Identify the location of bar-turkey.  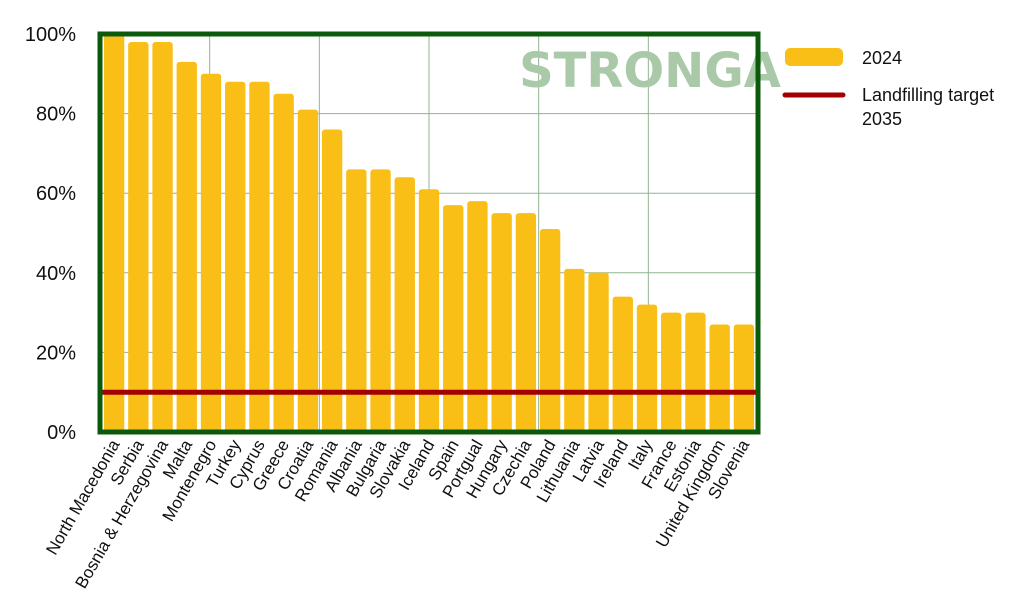
(235, 256).